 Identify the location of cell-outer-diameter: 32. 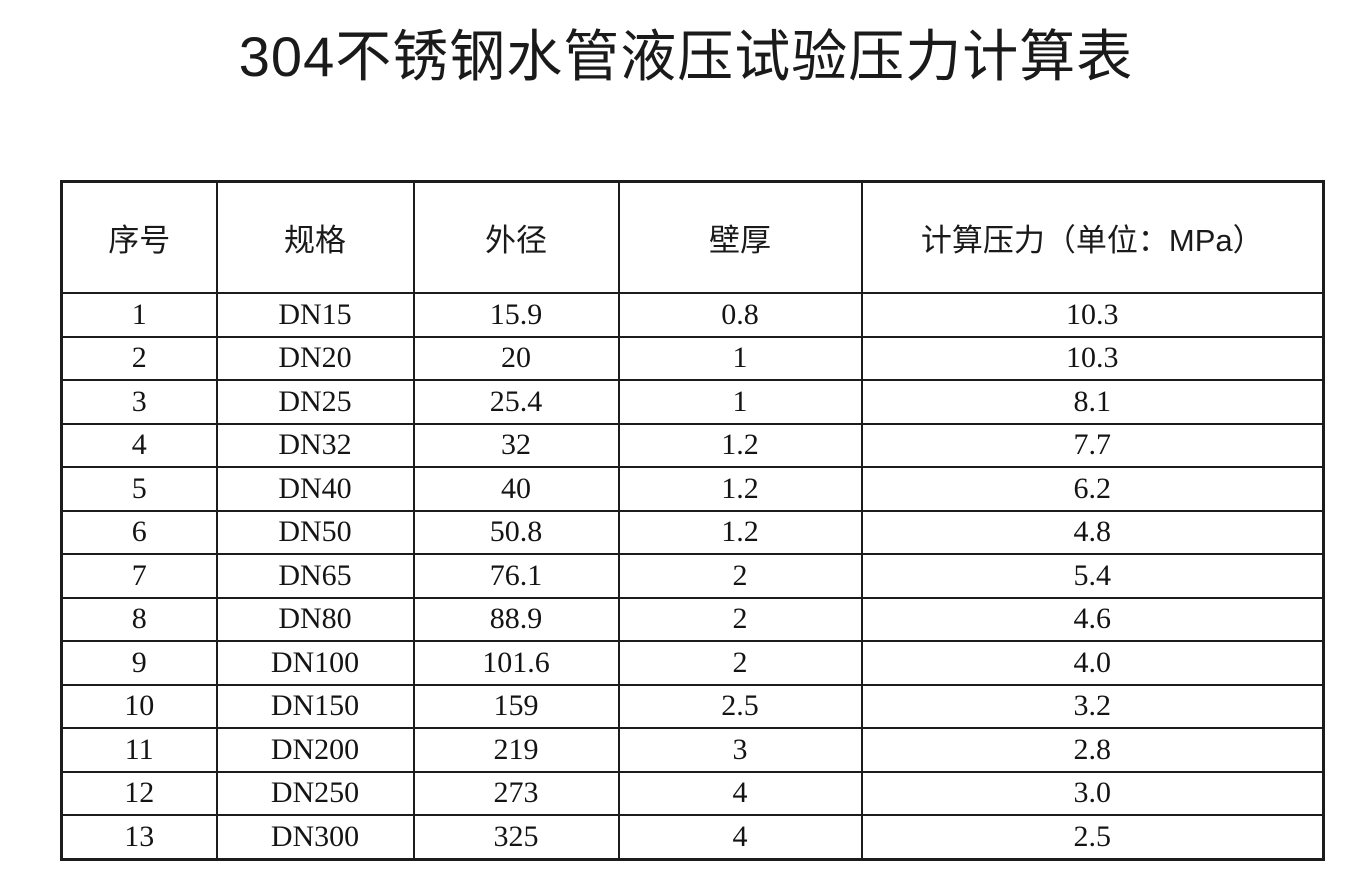
(516, 445).